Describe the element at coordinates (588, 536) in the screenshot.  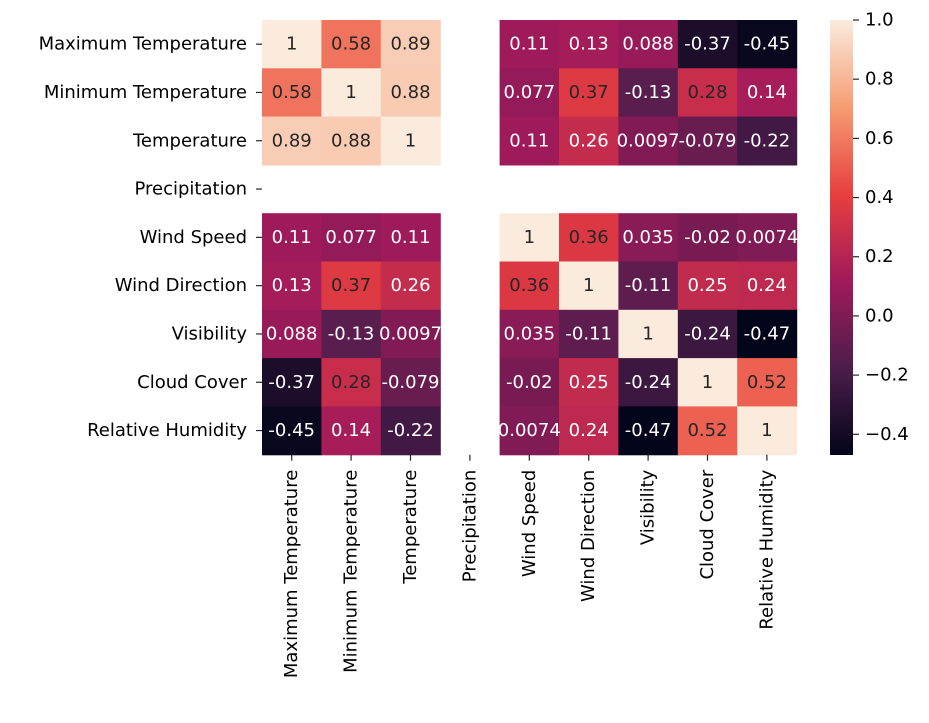
I see `x-tick-label-wind-direction: Wind Direction` at that location.